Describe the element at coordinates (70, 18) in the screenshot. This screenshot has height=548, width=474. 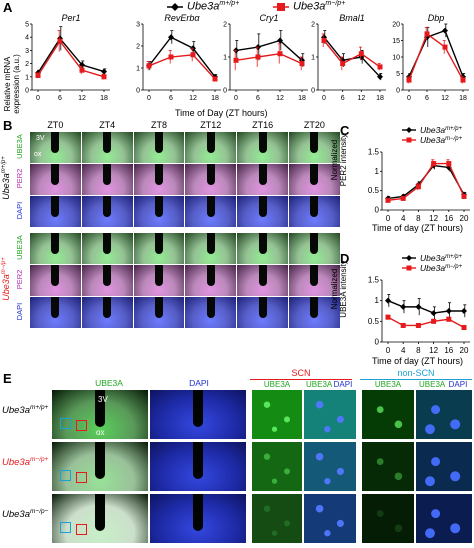
I see `chart-title: Per1` at that location.